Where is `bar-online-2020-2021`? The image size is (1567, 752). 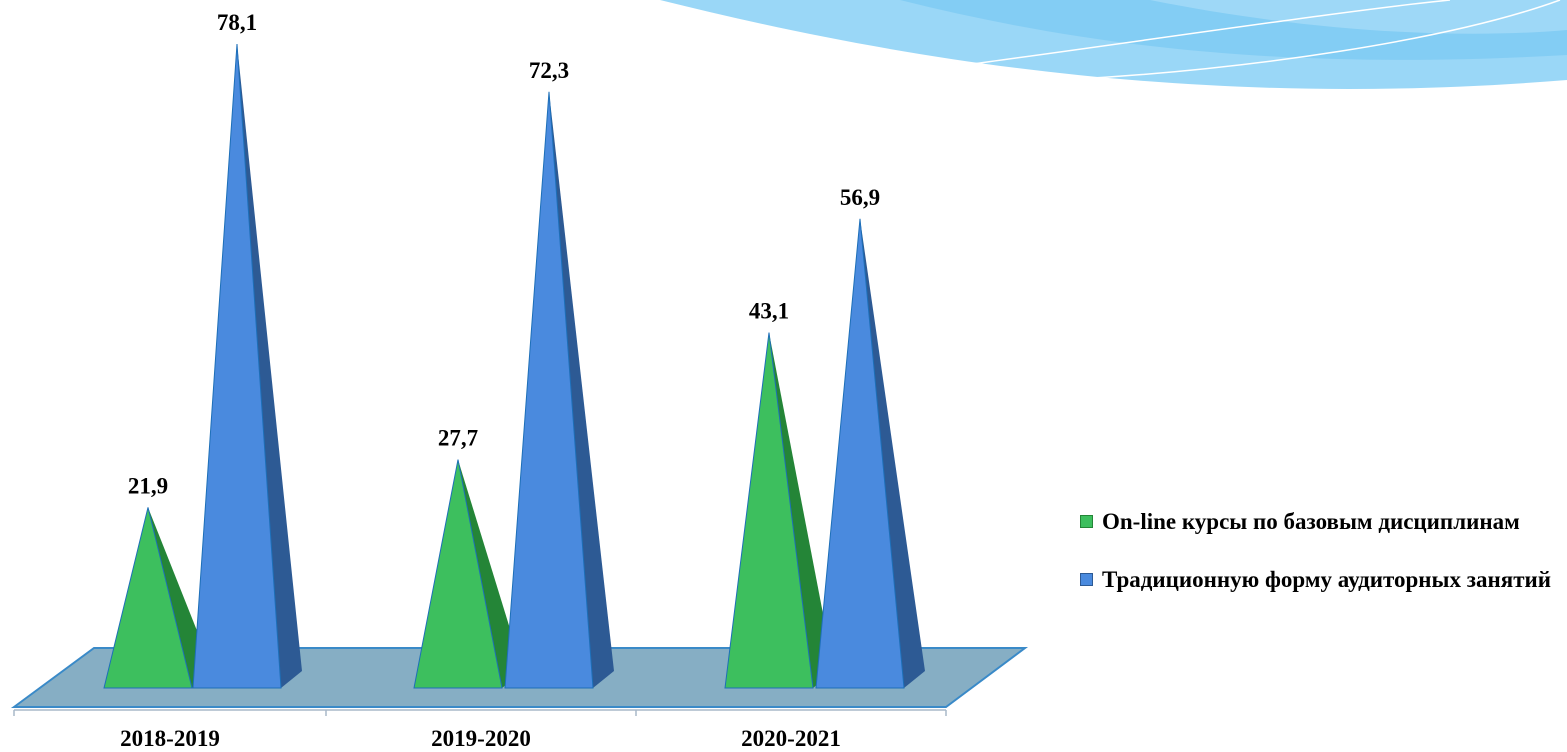 bar-online-2020-2021 is located at coordinates (779, 510).